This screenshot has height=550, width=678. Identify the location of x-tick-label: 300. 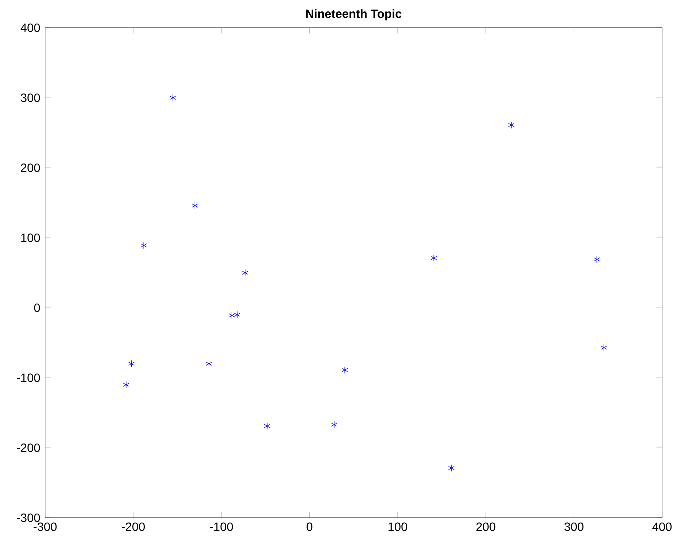
(574, 527).